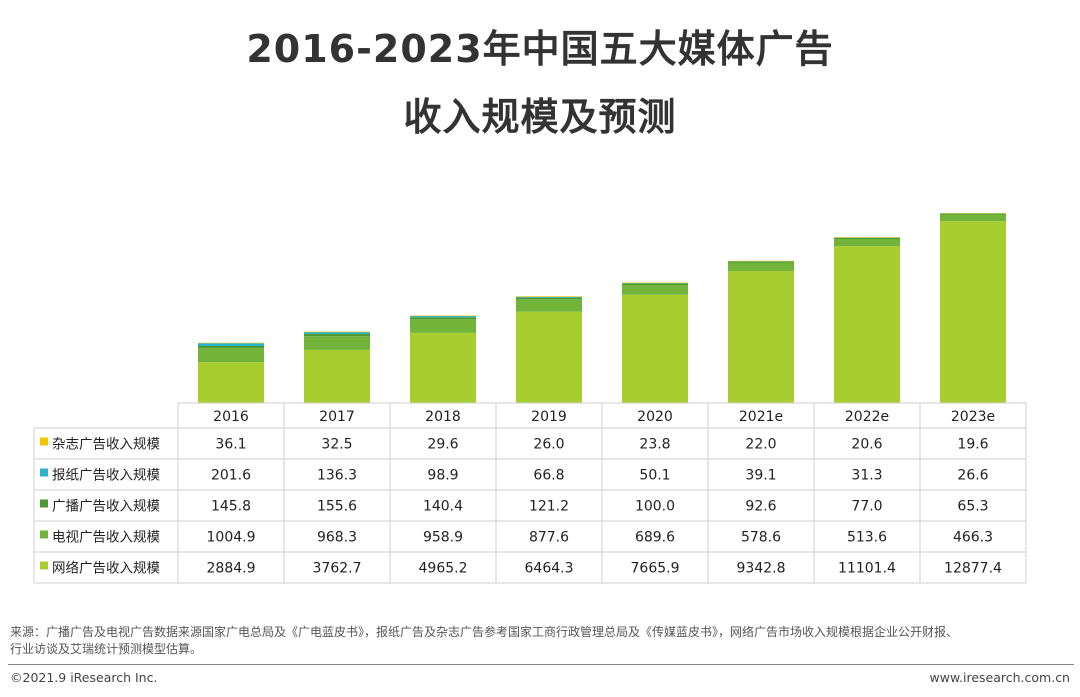 The height and width of the screenshot is (697, 1080). Describe the element at coordinates (655, 538) in the screenshot. I see `data-label: 689.6` at that location.